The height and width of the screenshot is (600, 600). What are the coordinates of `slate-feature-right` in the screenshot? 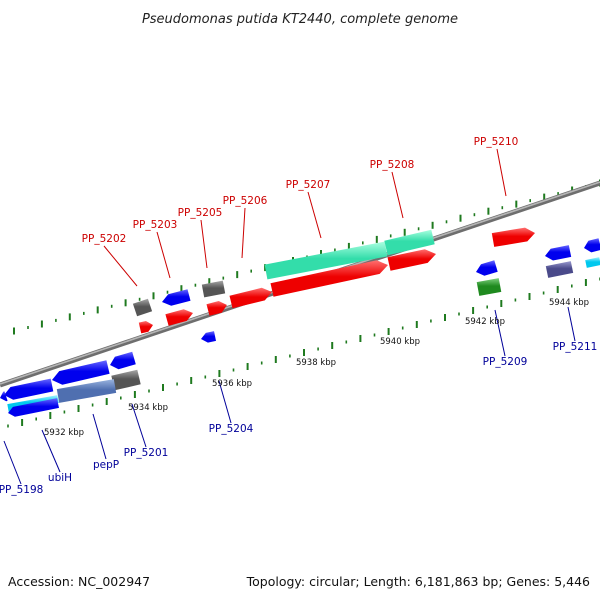 It's located at (559, 269).